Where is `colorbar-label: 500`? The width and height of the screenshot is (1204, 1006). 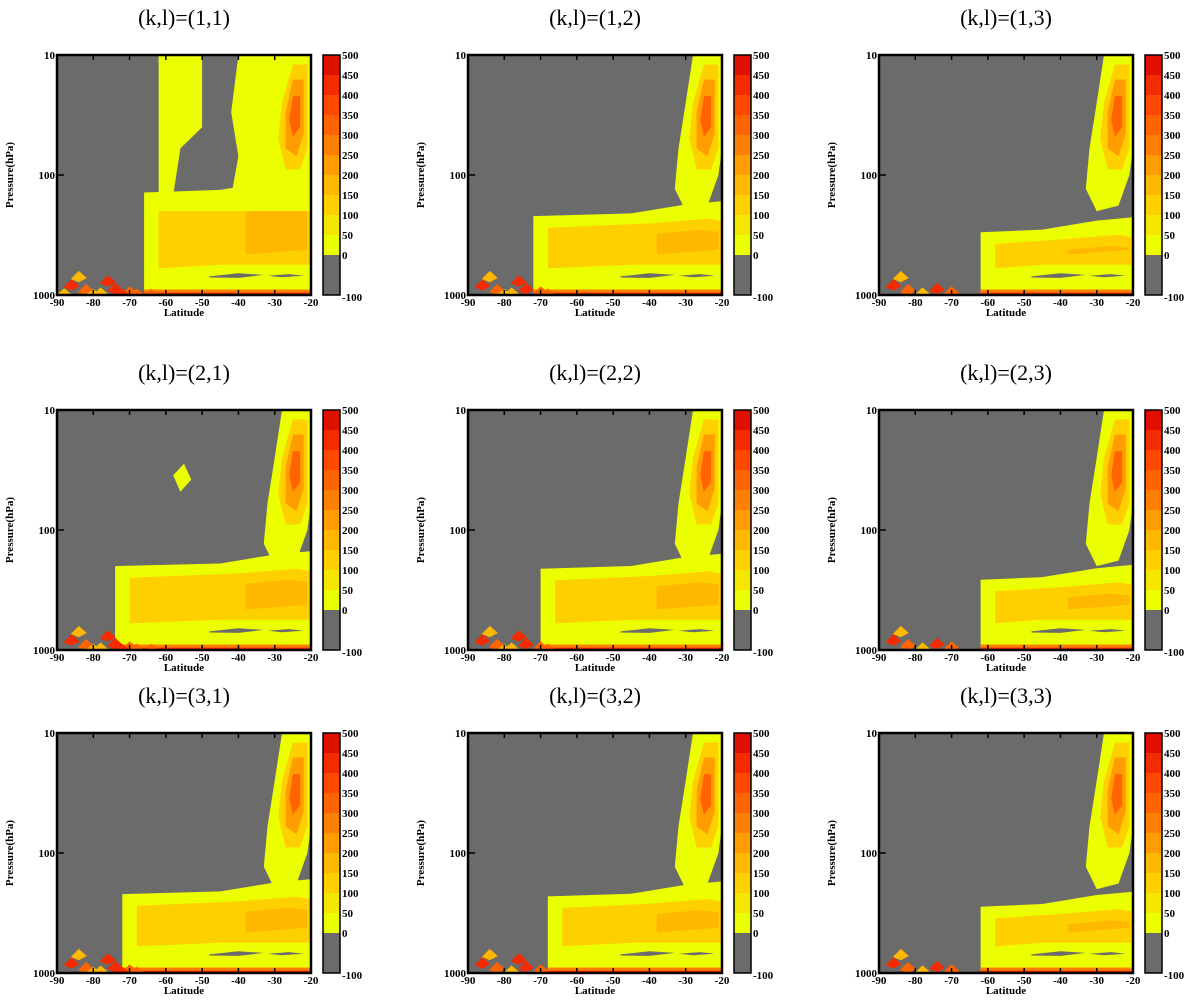
colorbar-label: 500 is located at coordinates (1172, 56).